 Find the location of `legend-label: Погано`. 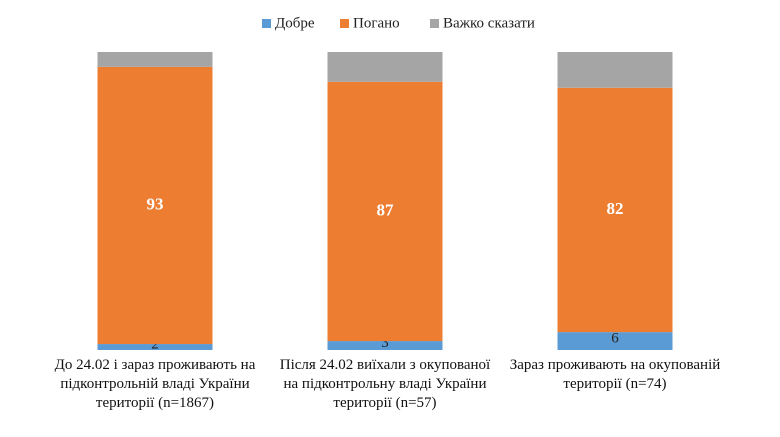

legend-label: Погано is located at coordinates (376, 23).